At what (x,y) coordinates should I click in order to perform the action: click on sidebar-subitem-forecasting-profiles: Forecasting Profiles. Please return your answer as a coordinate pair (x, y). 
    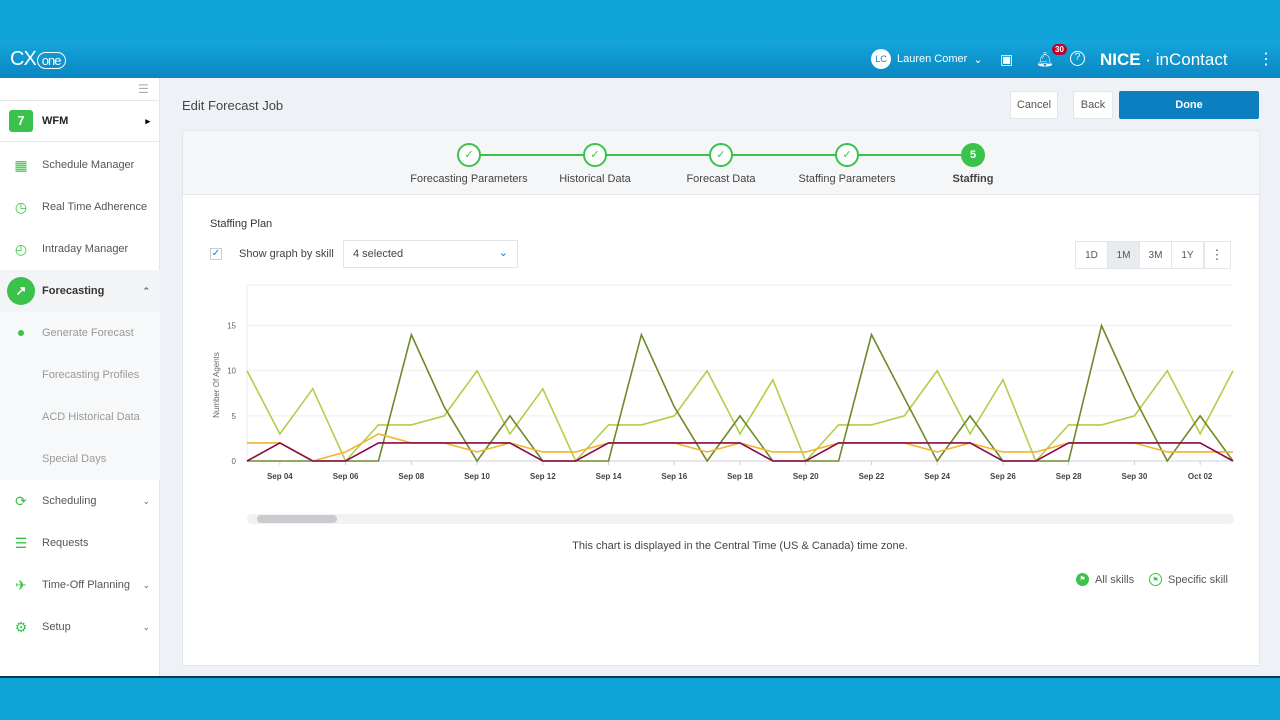
    Looking at the image, I should click on (80, 375).